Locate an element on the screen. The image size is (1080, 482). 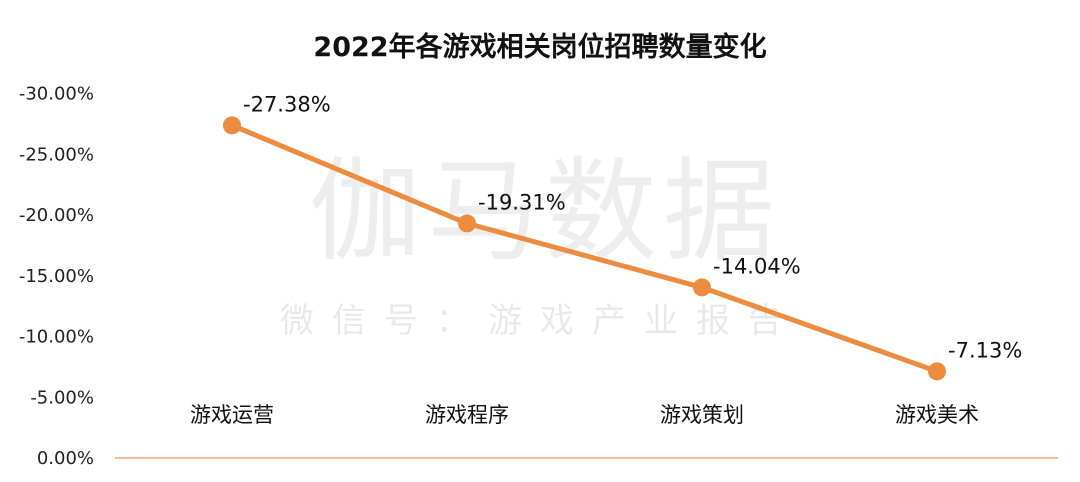
y-tick-label: -10.00% is located at coordinates (56, 337).